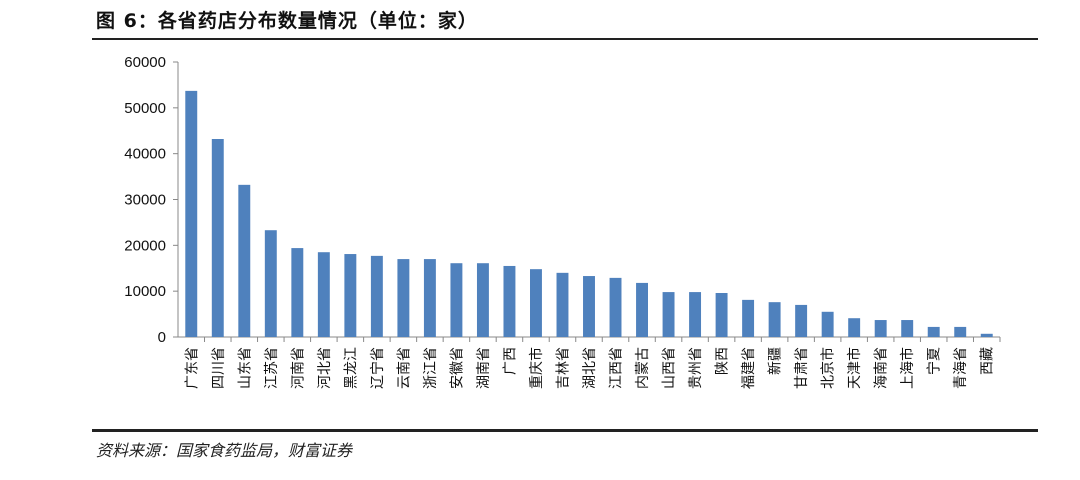 The image size is (1080, 480). What do you see at coordinates (828, 368) in the screenshot?
I see `x-tick-label: 北京市` at bounding box center [828, 368].